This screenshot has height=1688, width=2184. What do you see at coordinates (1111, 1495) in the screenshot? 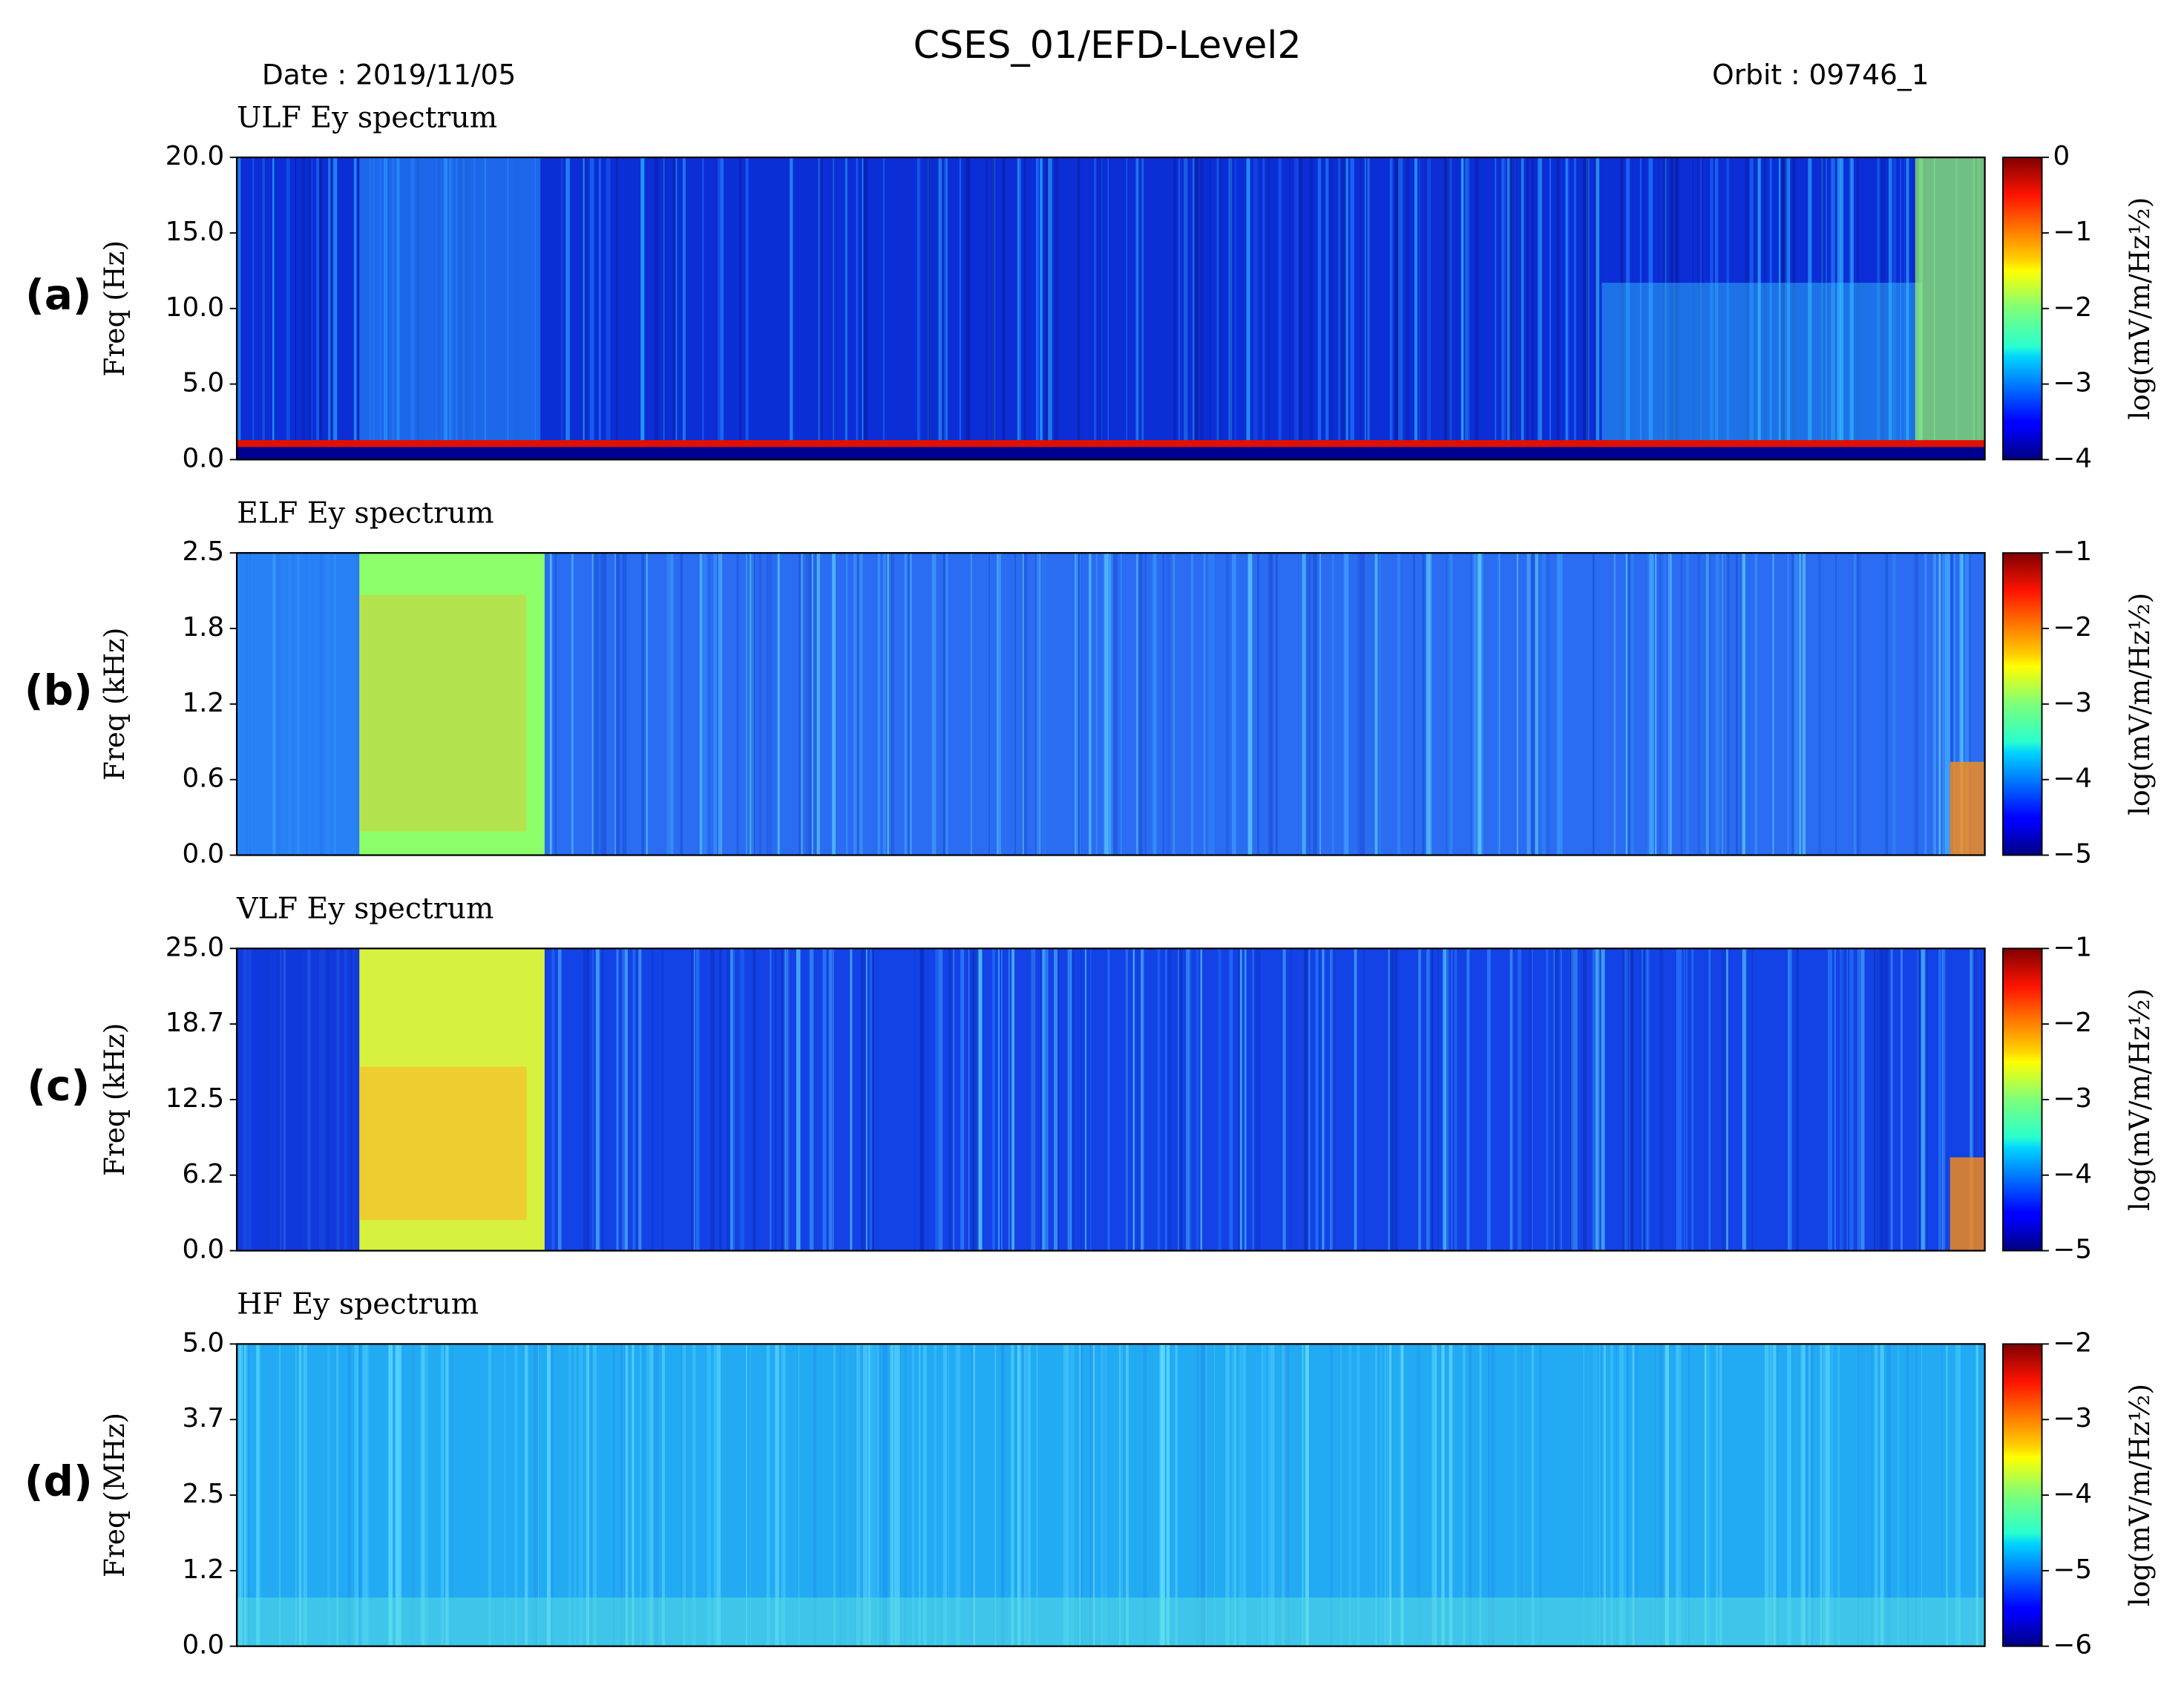
I see `spectrogram-bg` at bounding box center [1111, 1495].